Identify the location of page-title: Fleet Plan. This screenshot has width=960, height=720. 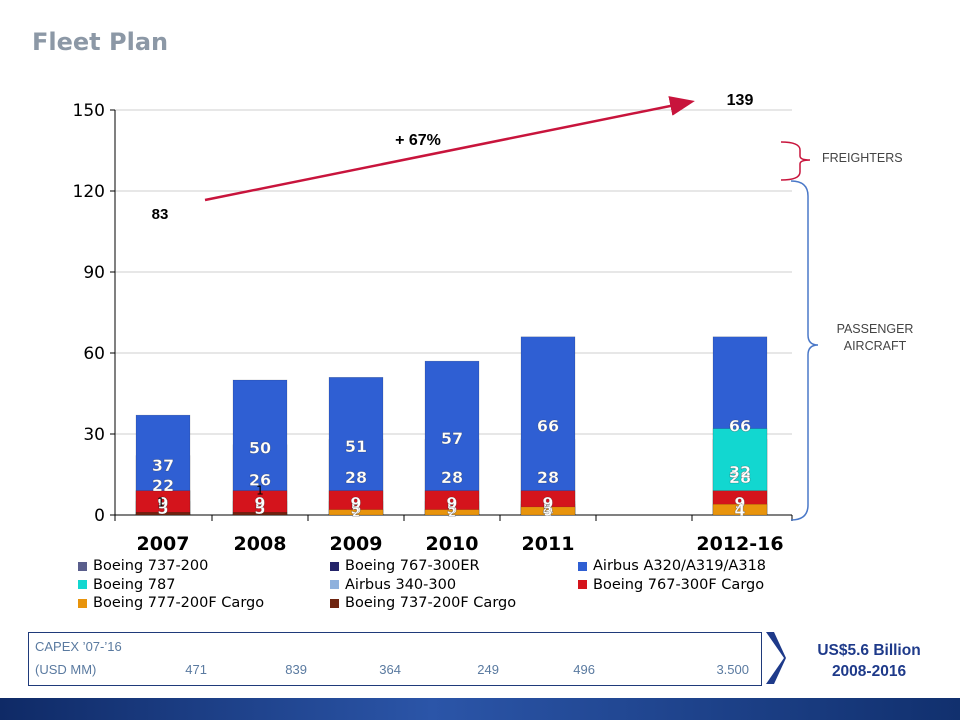
(100, 42).